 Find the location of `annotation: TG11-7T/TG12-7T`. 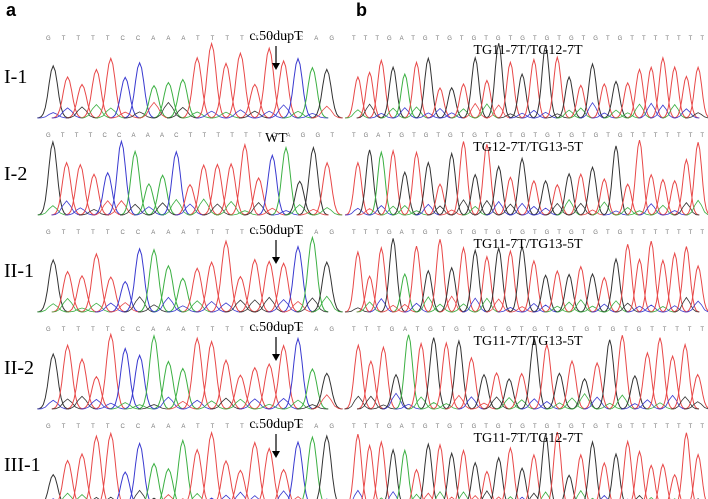

annotation: TG11-7T/TG12-7T is located at coordinates (528, 438).